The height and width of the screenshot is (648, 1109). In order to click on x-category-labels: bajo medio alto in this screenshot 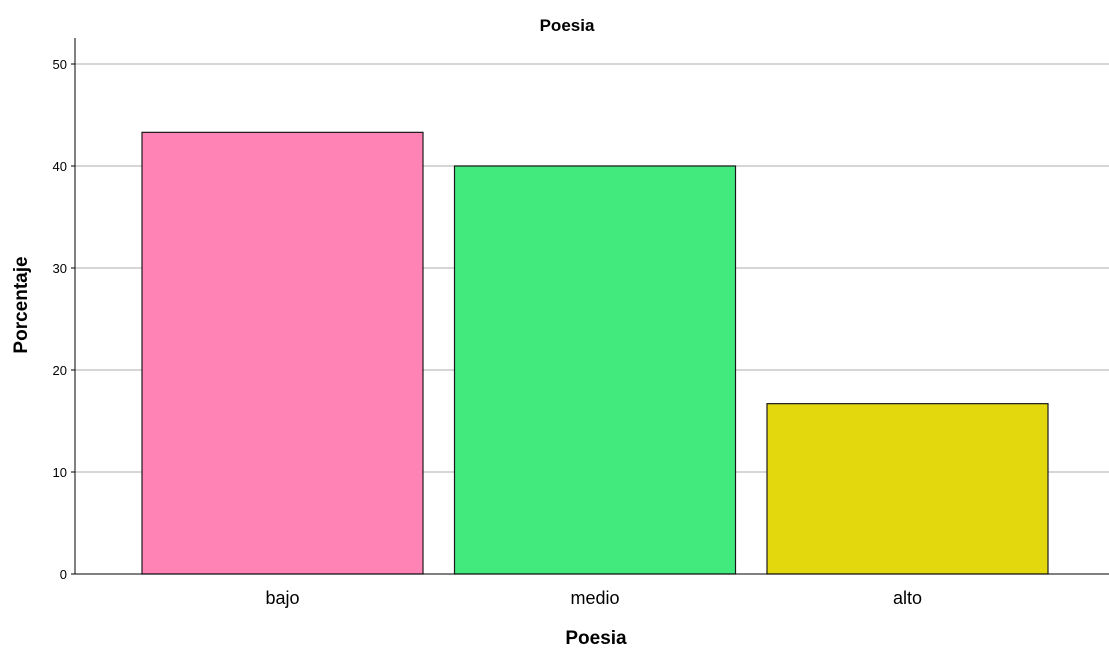, I will do `click(593, 598)`.